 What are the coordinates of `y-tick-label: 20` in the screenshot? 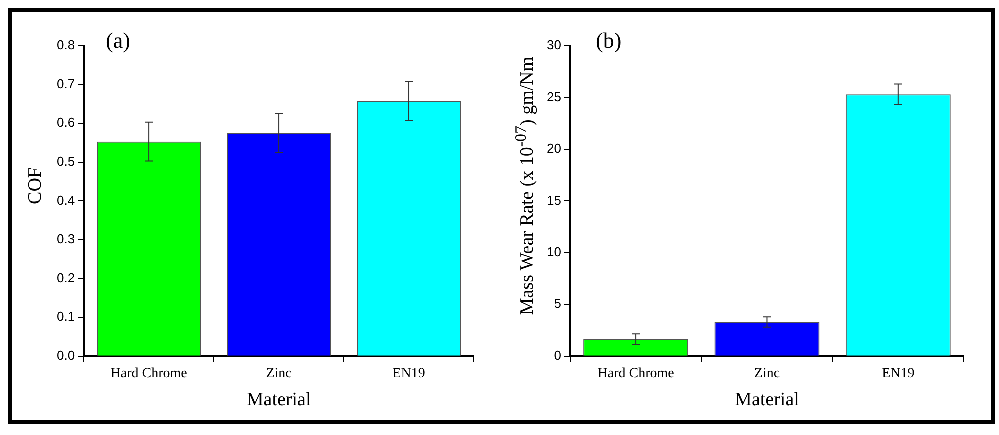 It's located at (554, 148).